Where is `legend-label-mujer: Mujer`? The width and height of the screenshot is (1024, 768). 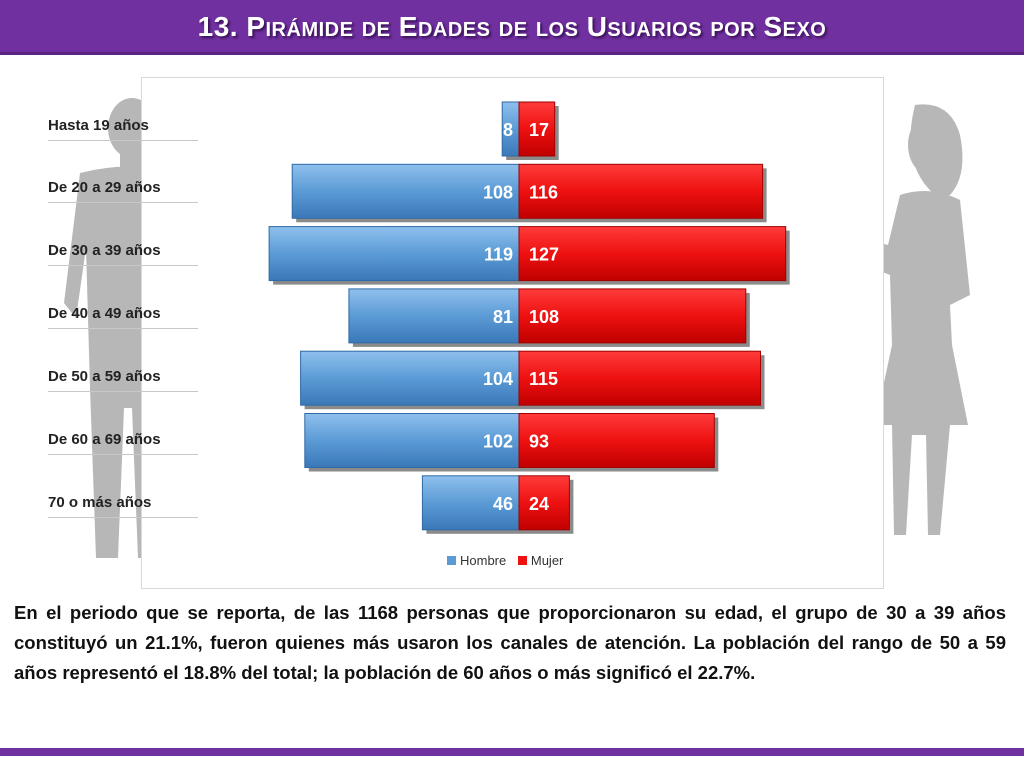
legend-label-mujer: Mujer is located at coordinates (547, 560).